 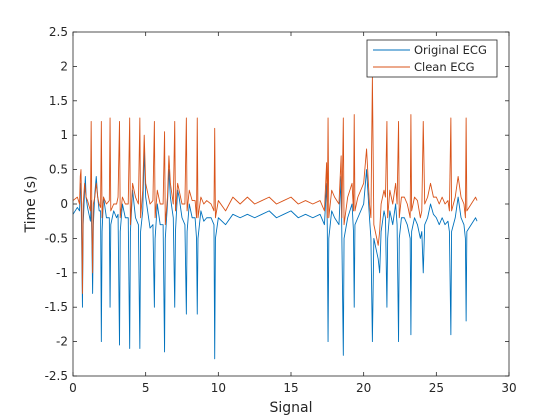 I want to click on x-tick-label: 20, so click(x=363, y=388).